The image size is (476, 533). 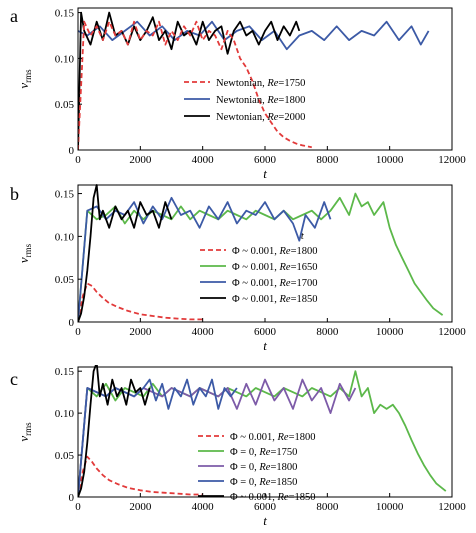 What do you see at coordinates (263, 467) in the screenshot?
I see `legend-label: Φ = 0, Re=1800` at bounding box center [263, 467].